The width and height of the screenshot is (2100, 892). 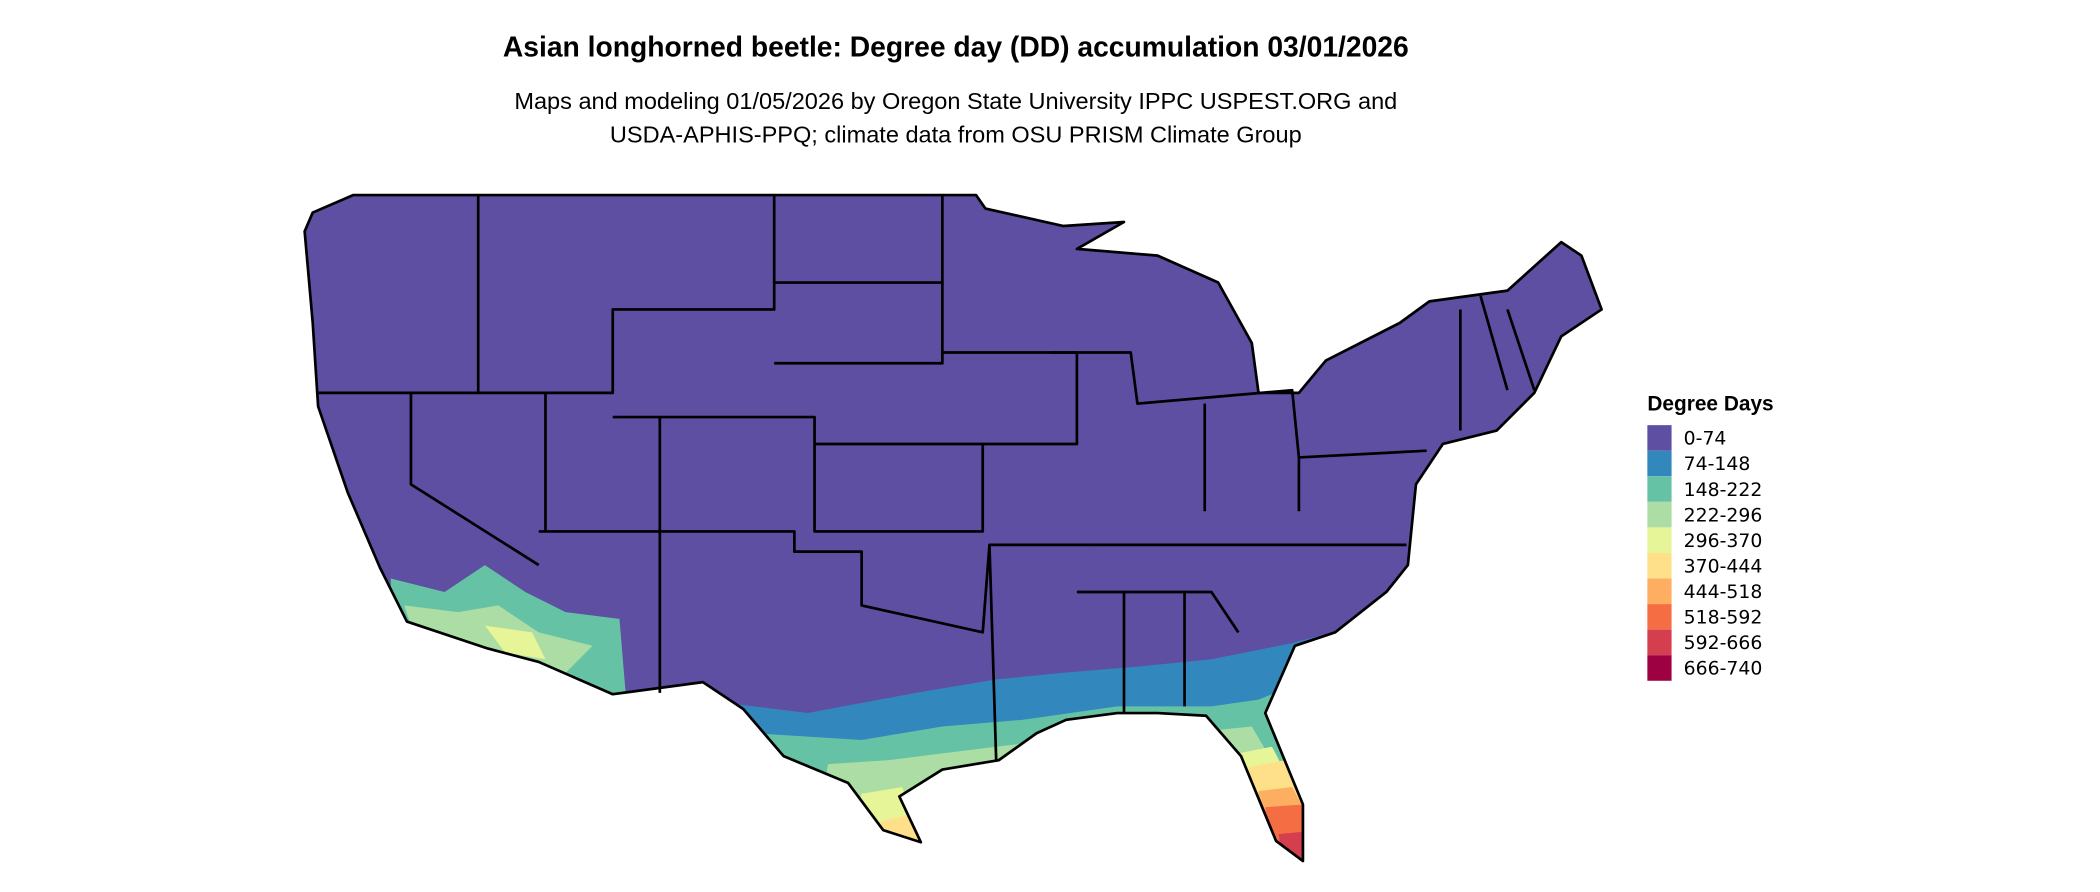 What do you see at coordinates (1723, 515) in the screenshot?
I see `legend-label: 222-296` at bounding box center [1723, 515].